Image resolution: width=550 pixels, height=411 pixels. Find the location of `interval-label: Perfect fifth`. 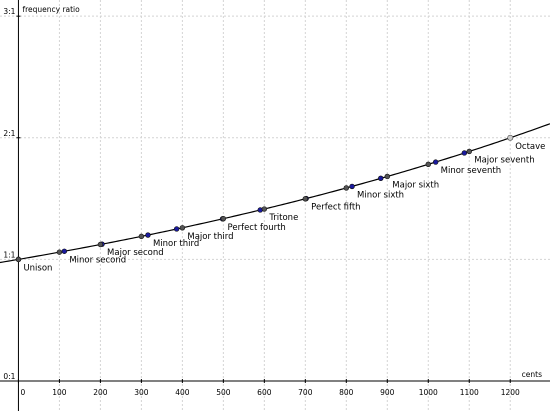

interval-label: Perfect fifth is located at coordinates (335, 208).